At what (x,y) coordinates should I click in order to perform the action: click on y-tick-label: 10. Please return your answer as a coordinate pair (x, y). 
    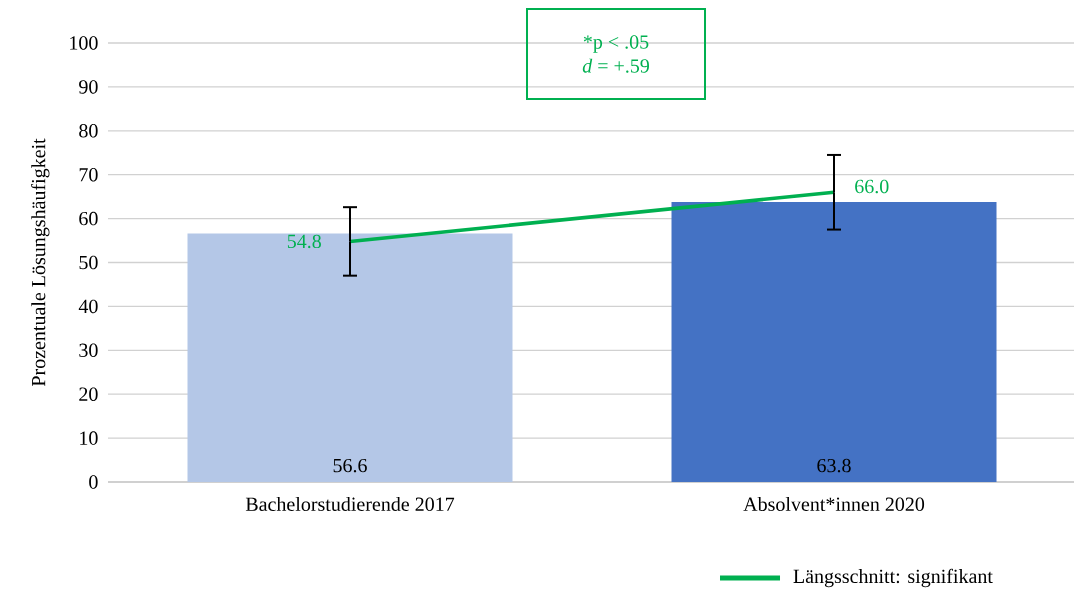
    Looking at the image, I should click on (89, 438).